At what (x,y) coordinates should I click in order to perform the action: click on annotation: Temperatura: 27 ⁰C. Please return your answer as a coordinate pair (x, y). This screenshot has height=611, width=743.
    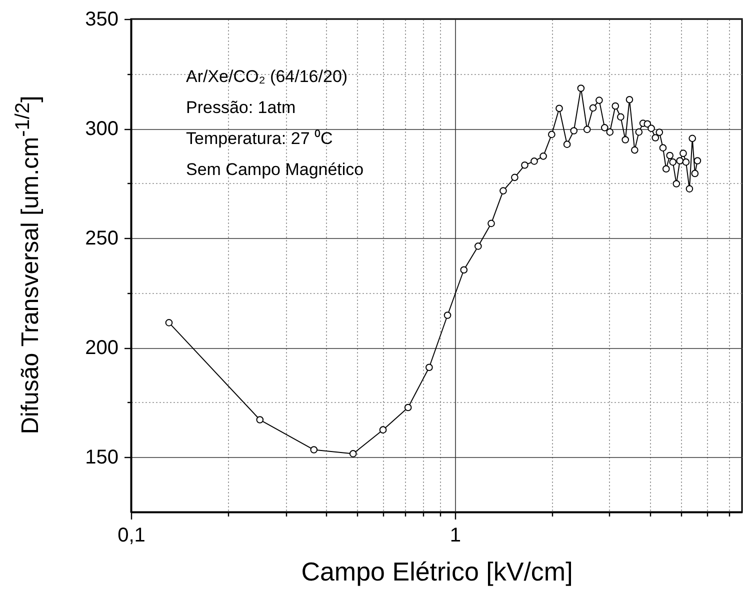
    Looking at the image, I should click on (259, 138).